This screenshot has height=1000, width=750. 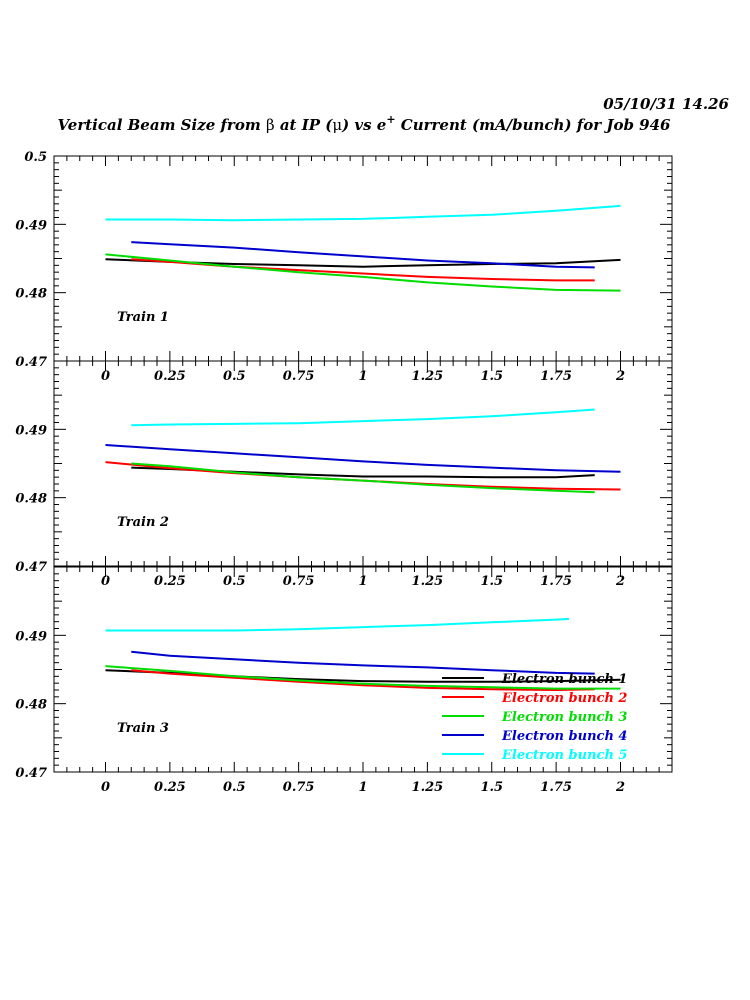 What do you see at coordinates (620, 376) in the screenshot?
I see `panel-1-xtick-label: 2` at bounding box center [620, 376].